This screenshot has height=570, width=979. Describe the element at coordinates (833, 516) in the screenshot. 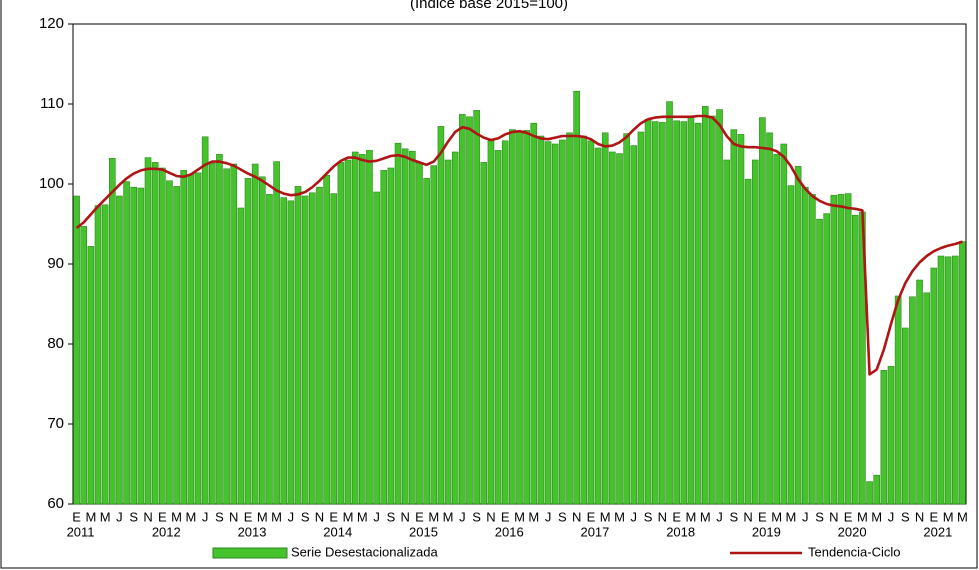

I see `x-tick-label: N` at that location.